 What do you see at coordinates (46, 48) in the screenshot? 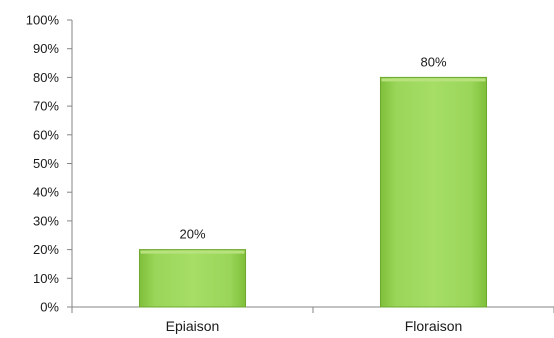
I see `y-tick-label: 90%` at bounding box center [46, 48].